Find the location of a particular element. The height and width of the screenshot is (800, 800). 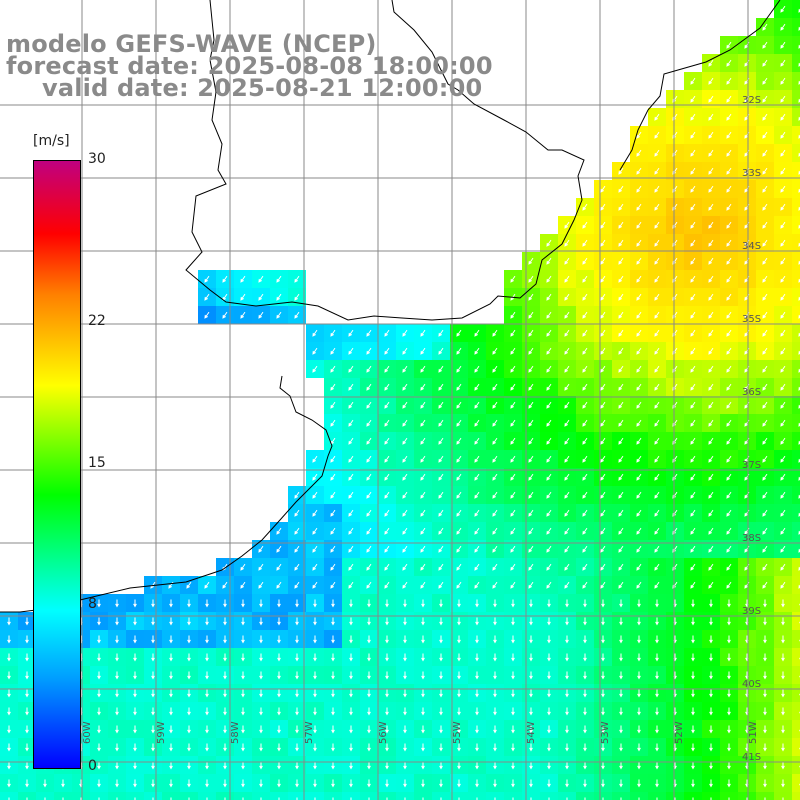

colorbar-unit: [m/s] is located at coordinates (51, 141).